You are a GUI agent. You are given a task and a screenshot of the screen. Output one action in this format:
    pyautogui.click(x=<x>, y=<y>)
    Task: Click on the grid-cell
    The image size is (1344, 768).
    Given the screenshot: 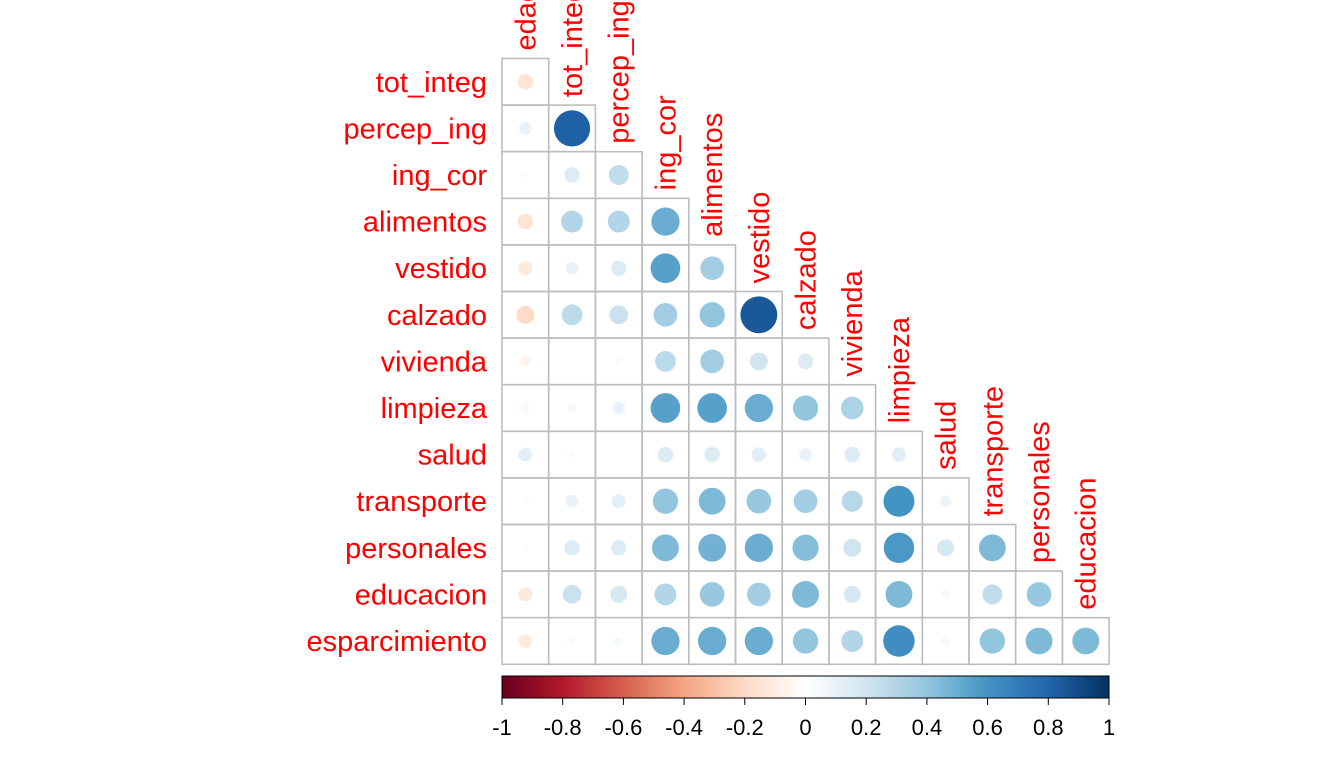 What is the action you would take?
    pyautogui.click(x=1085, y=641)
    